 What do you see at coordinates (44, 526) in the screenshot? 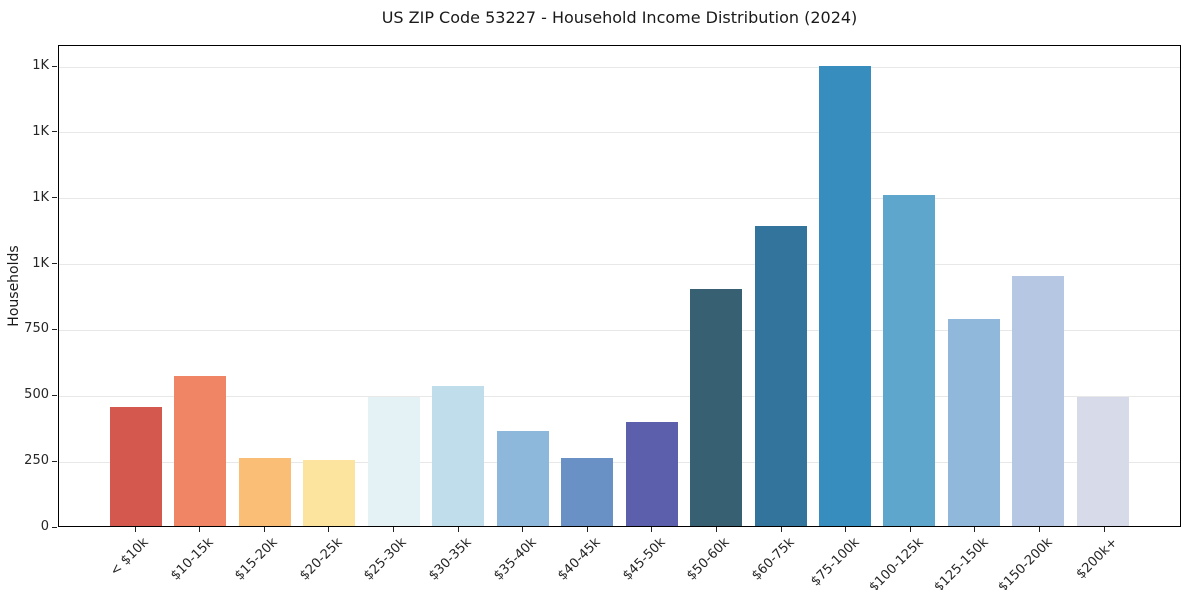
I see `y-tick-label: 0` at bounding box center [44, 526].